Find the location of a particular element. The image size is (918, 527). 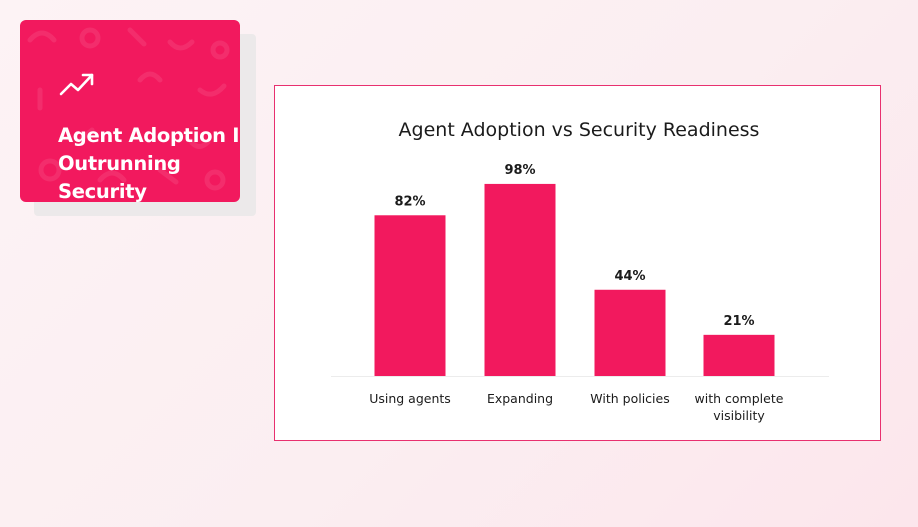

bar-value-label: 21% is located at coordinates (738, 321).